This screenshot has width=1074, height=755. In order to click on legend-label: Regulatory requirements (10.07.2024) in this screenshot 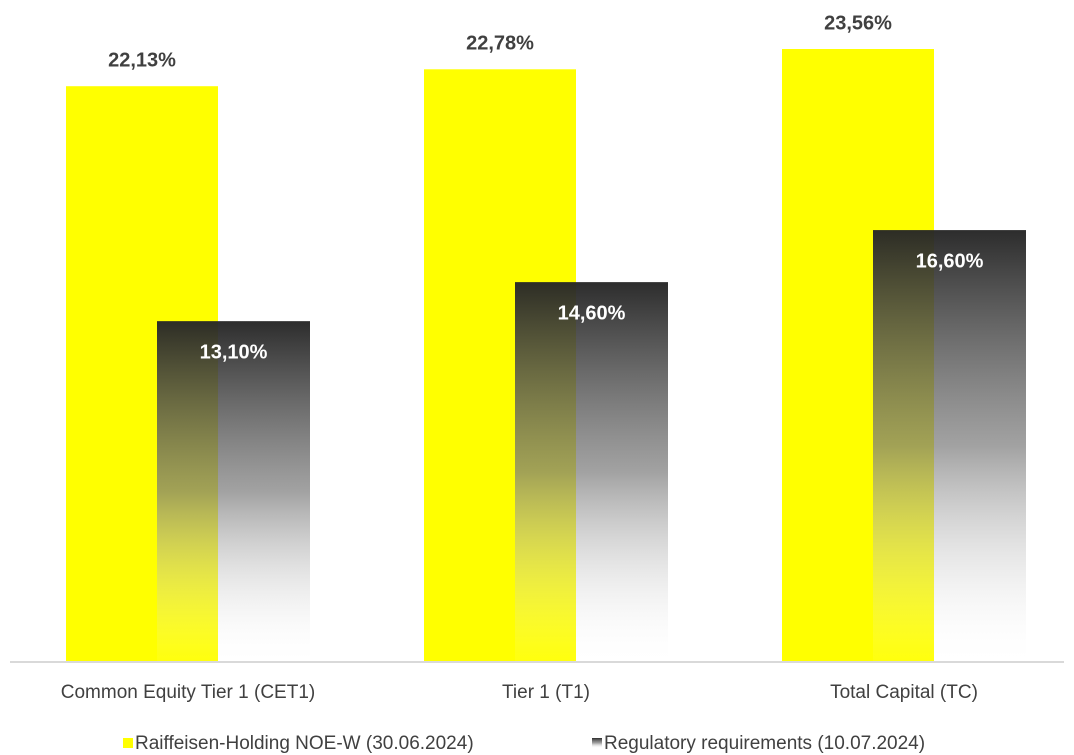, I will do `click(764, 743)`.